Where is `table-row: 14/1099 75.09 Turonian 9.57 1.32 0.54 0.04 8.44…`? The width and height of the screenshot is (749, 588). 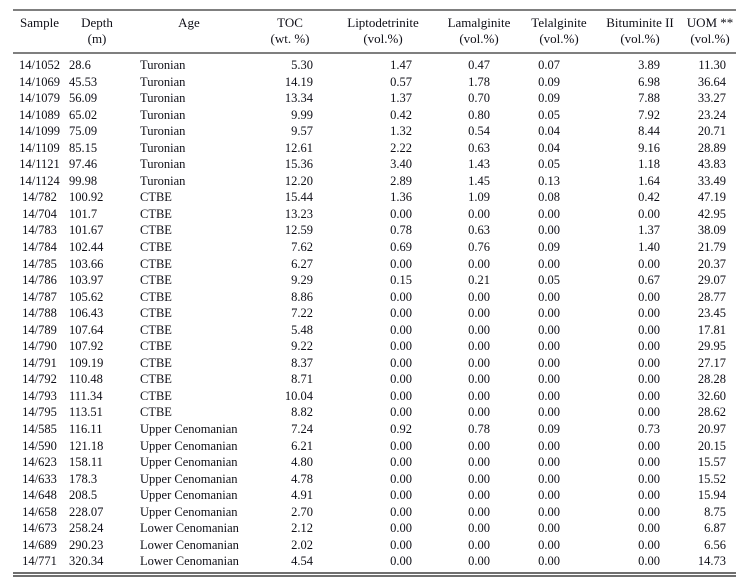
table-row: 14/1099 75.09 Turonian 9.57 1.32 0.54 0.04 8.44… is located at coordinates (374, 131).